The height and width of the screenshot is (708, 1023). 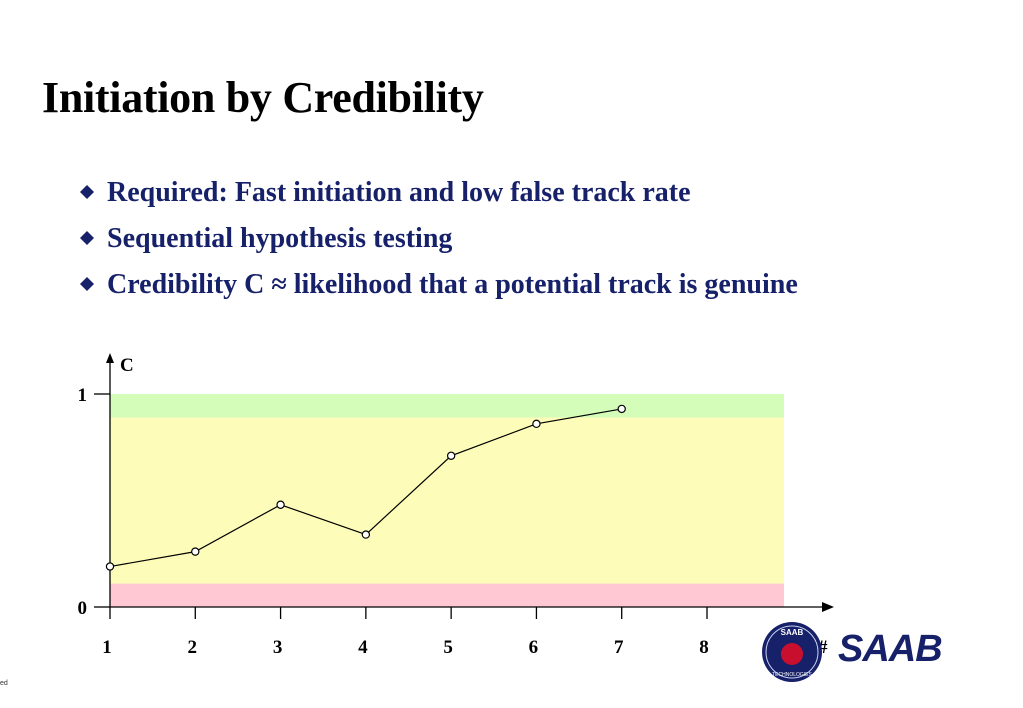 I want to click on y-tick-label: 0, so click(x=83, y=608).